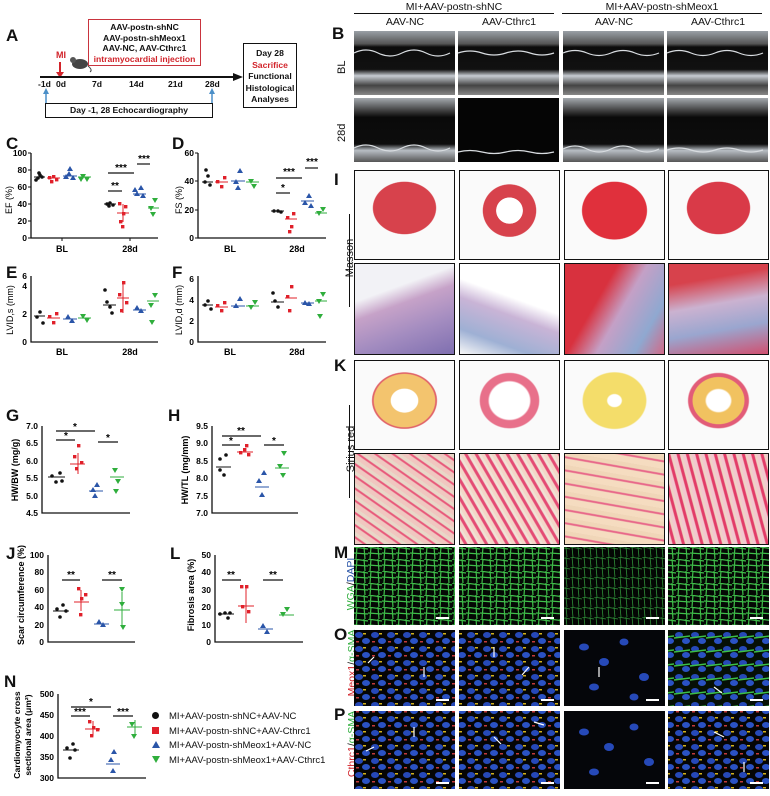 The width and height of the screenshot is (770, 796). Describe the element at coordinates (178, 143) in the screenshot. I see `panel-letter-d: D` at that location.